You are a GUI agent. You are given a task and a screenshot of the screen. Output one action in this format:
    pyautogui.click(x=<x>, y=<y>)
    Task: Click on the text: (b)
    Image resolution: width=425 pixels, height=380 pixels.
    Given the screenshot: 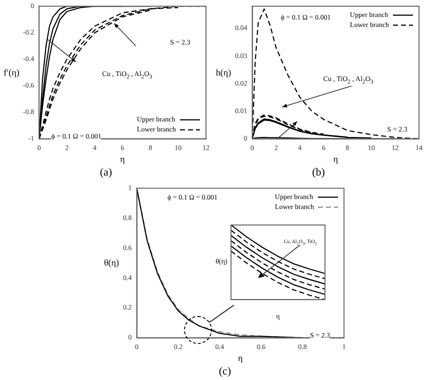 What is the action you would take?
    pyautogui.click(x=318, y=172)
    